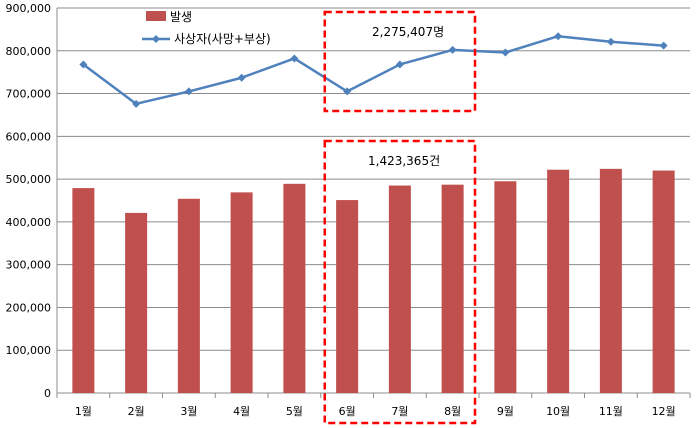 The height and width of the screenshot is (428, 699). I want to click on y-tick-label: 400,000, so click(29, 222).